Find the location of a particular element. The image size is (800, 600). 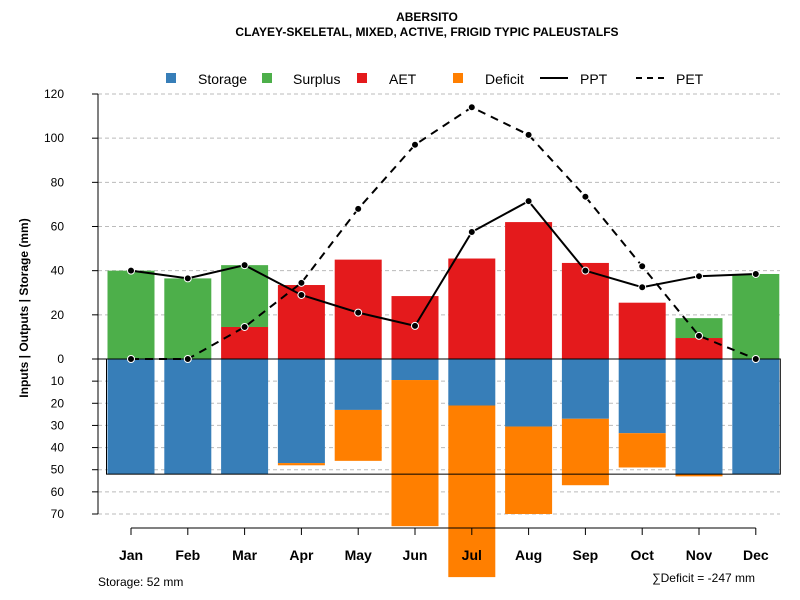

storage-note: Storage: 52 mm is located at coordinates (140, 582).